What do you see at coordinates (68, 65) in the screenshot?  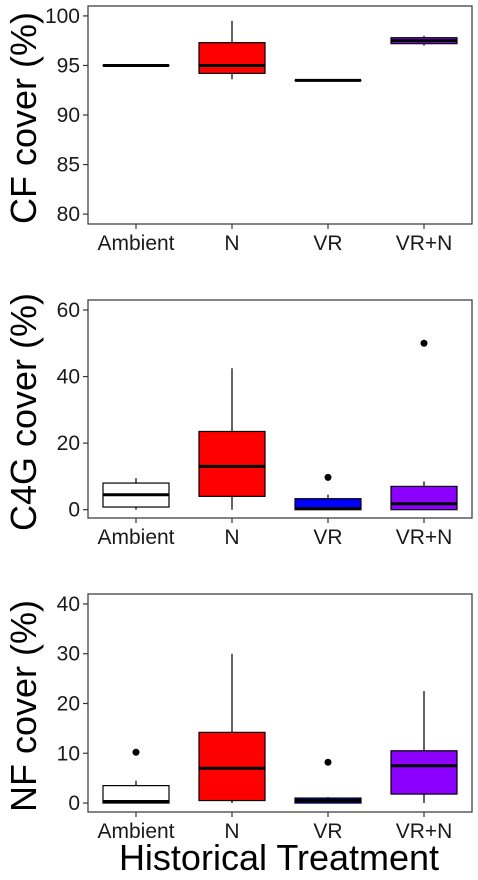 I see `y-tick-label: 95` at bounding box center [68, 65].